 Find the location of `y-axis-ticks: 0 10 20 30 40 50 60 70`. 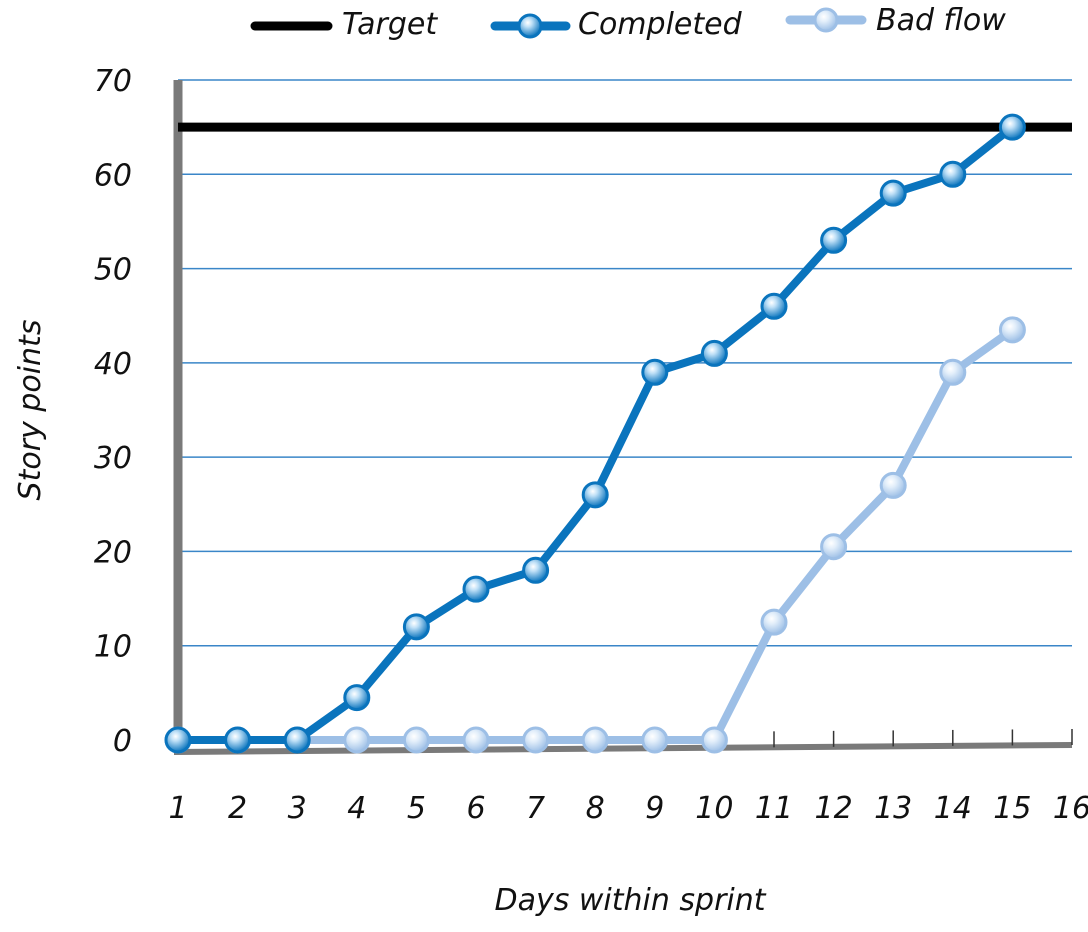

y-axis-ticks: 0 10 20 30 40 50 60 70 is located at coordinates (113, 411).